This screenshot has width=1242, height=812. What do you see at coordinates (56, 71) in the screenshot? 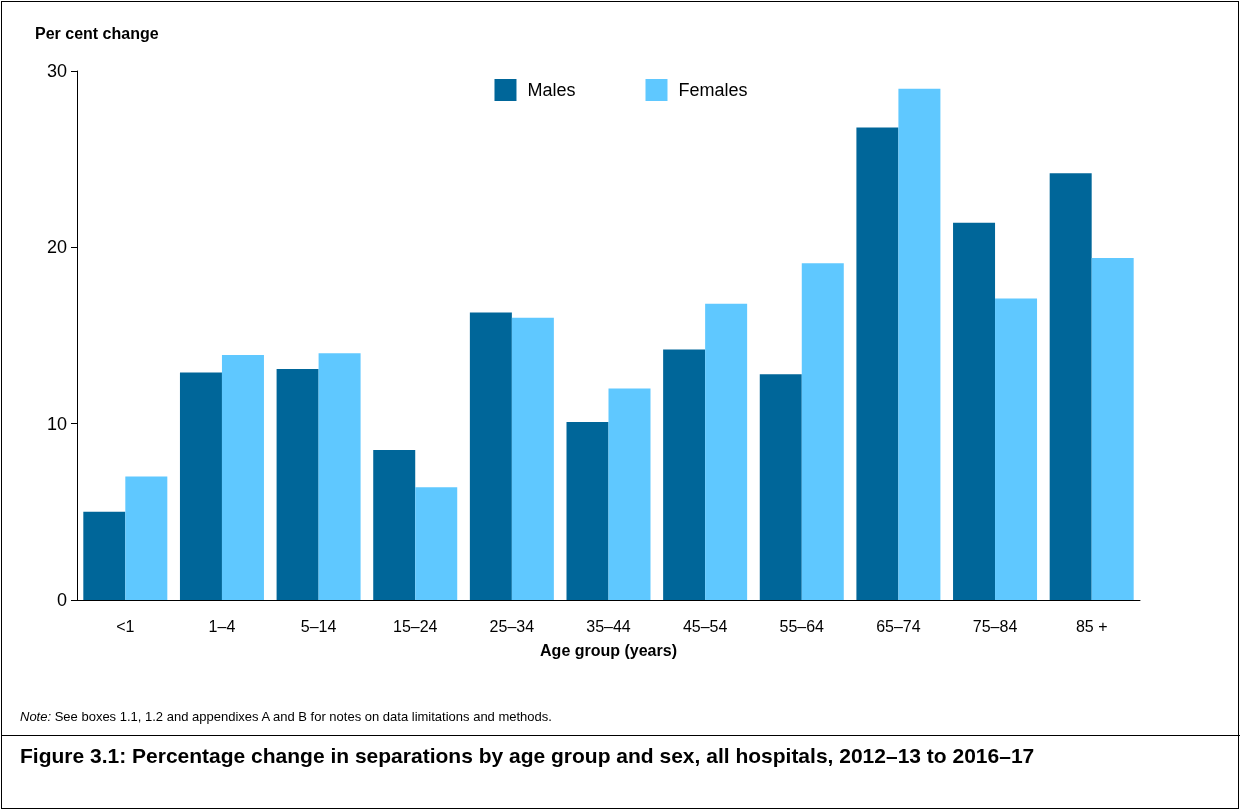
I see `y-tick-label: 30` at bounding box center [56, 71].